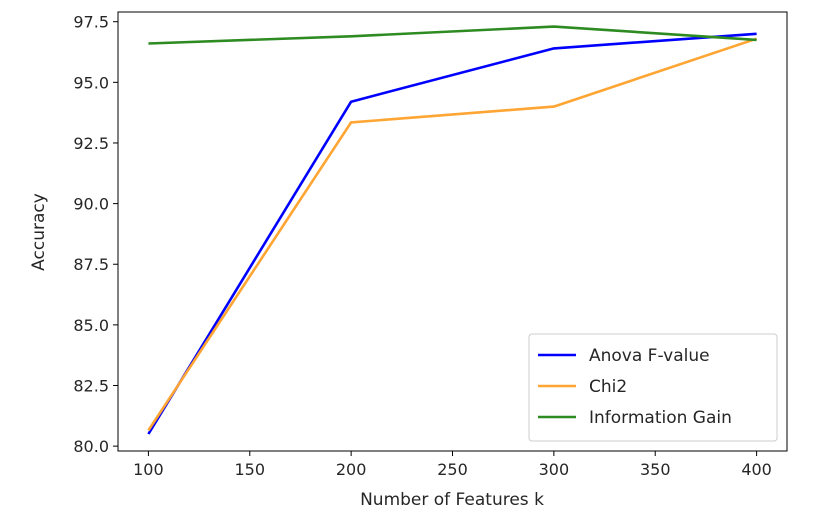 This screenshot has height=522, width=833. Describe the element at coordinates (649, 356) in the screenshot. I see `legend-label: Anova F-value` at that location.